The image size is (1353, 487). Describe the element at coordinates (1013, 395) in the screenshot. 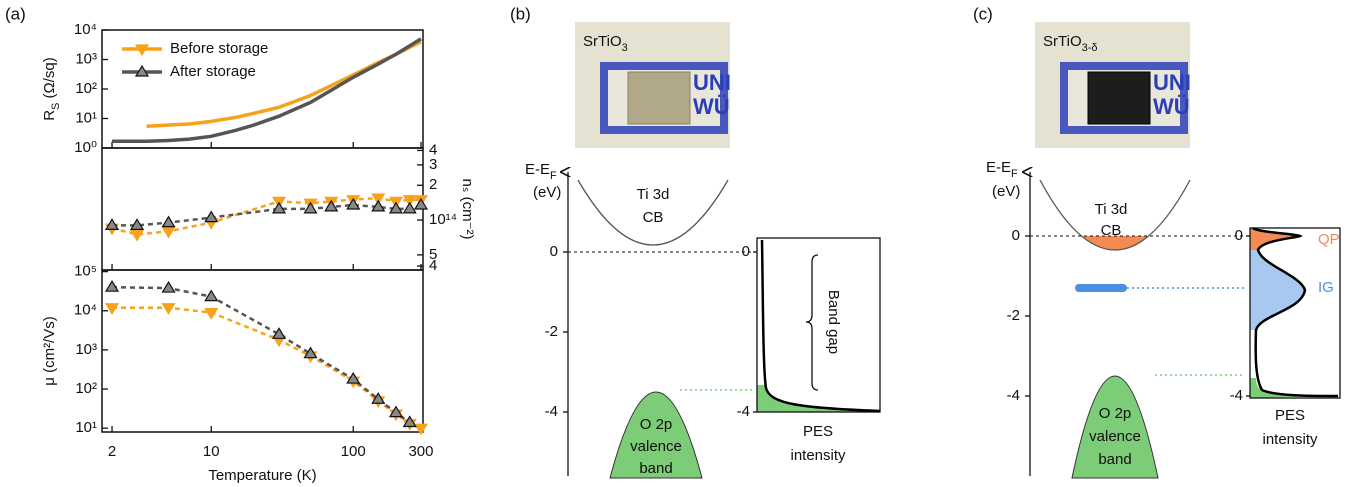

I see `energy-tick-label: -4` at that location.